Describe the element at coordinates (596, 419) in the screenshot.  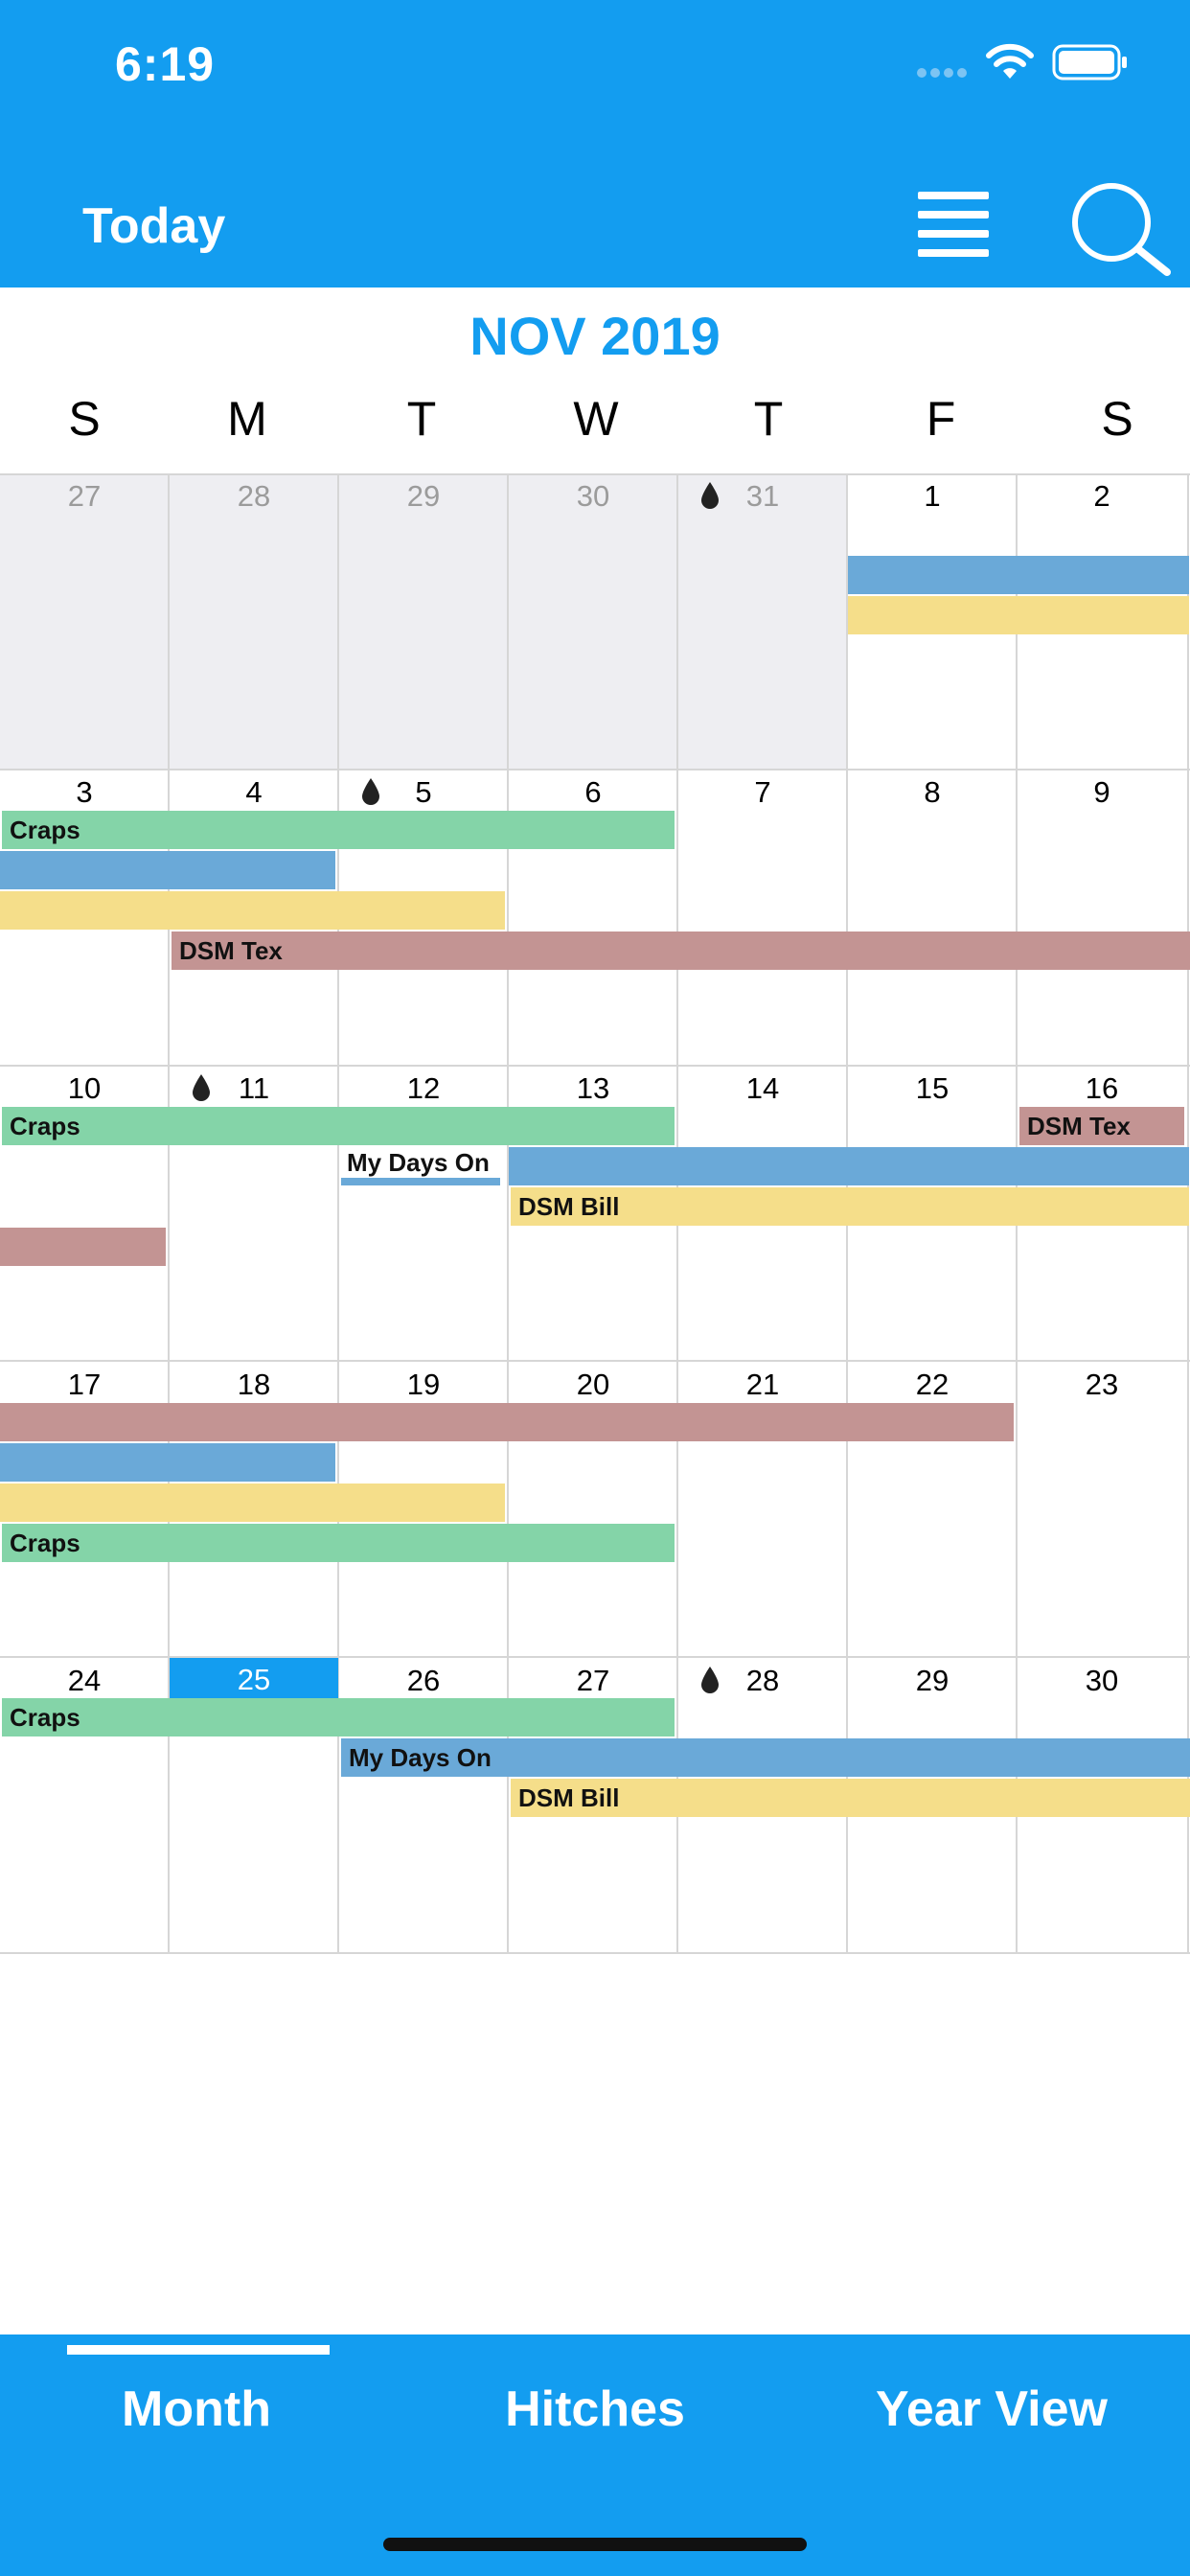
I see `weekday-header: W` at that location.